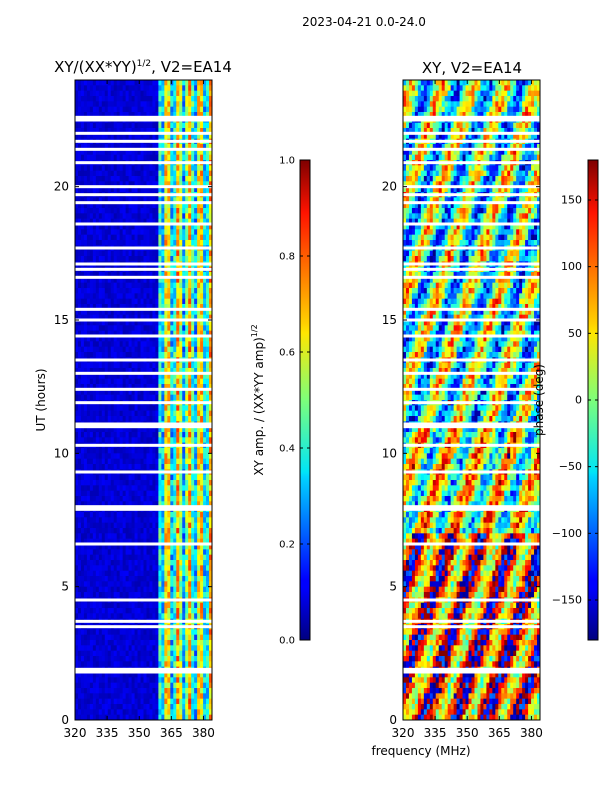 The height and width of the screenshot is (800, 600). Describe the element at coordinates (472, 68) in the screenshot. I see `phase-panel-title: XY, V2=EA14` at that location.